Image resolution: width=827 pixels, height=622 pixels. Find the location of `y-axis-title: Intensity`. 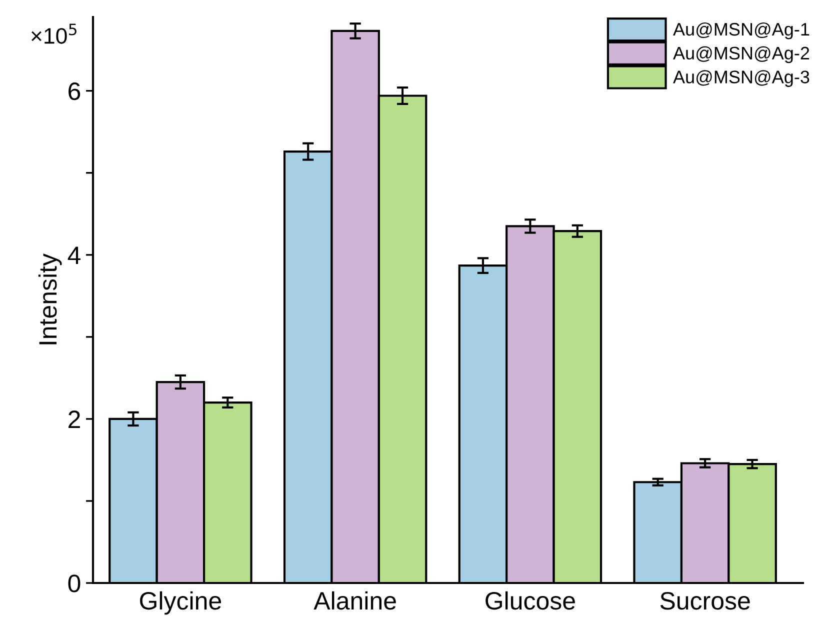

y-axis-title: Intensity is located at coordinates (50, 298).